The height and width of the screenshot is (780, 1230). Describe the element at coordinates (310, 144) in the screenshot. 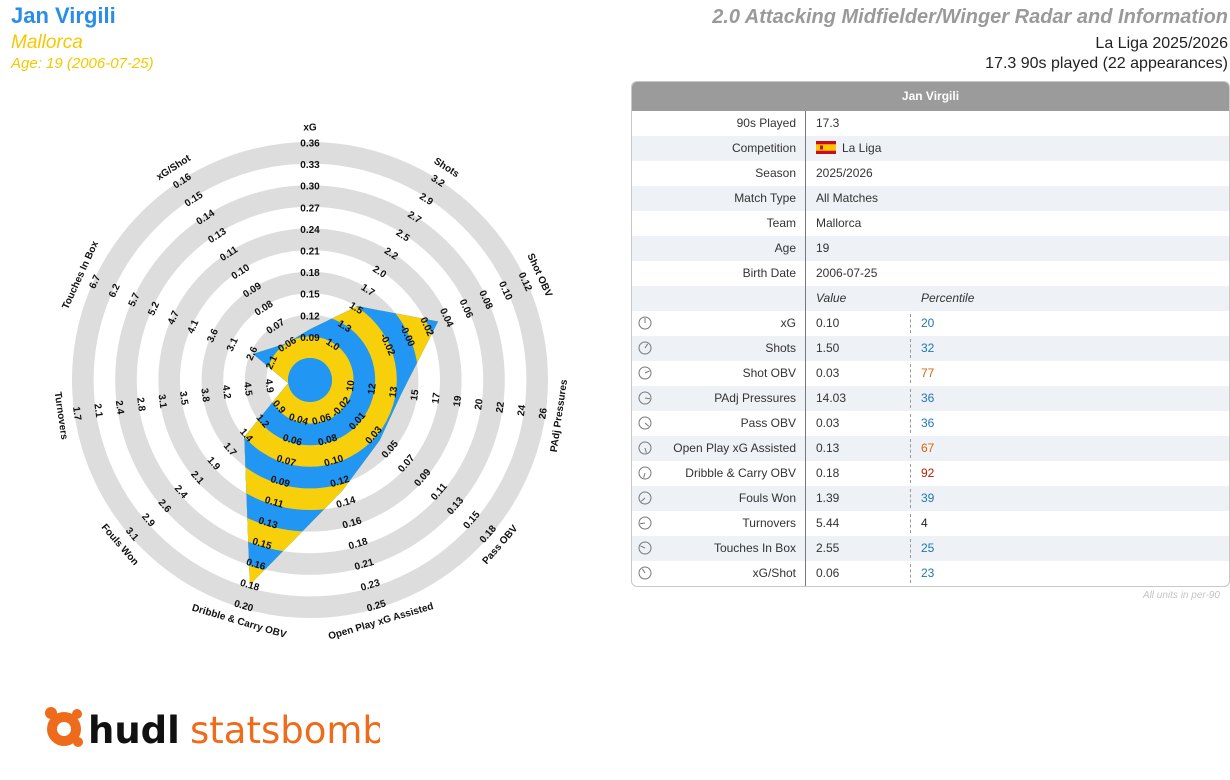

I see `radar-tick-label: 0.36` at that location.